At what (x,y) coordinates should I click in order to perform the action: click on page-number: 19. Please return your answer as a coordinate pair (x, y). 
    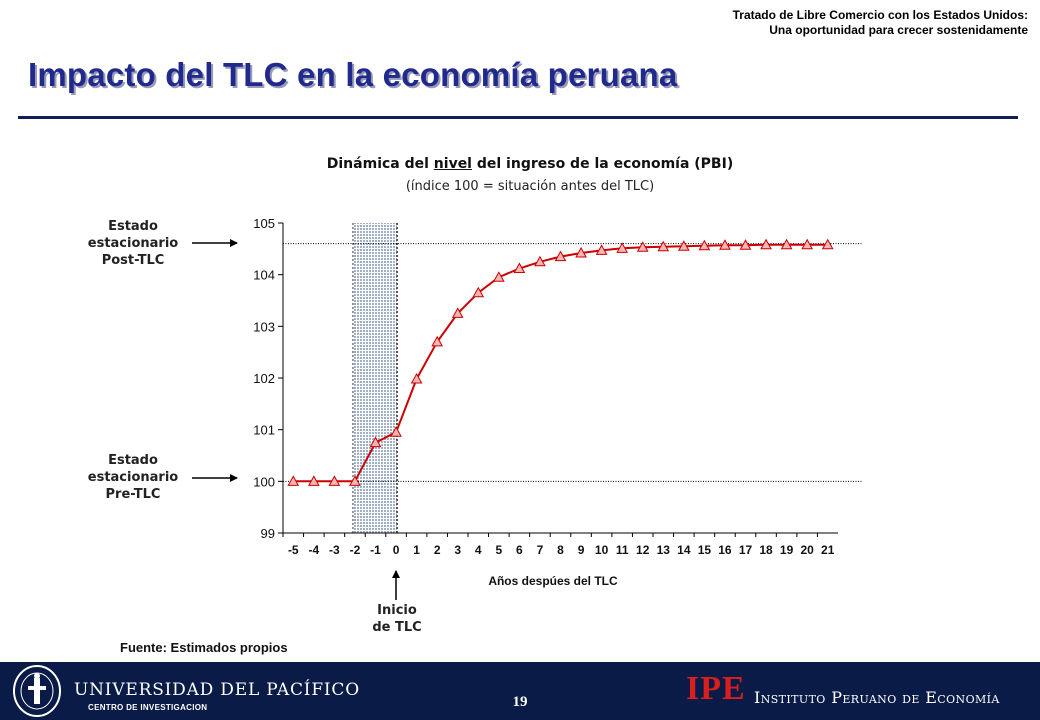
    Looking at the image, I should click on (520, 702).